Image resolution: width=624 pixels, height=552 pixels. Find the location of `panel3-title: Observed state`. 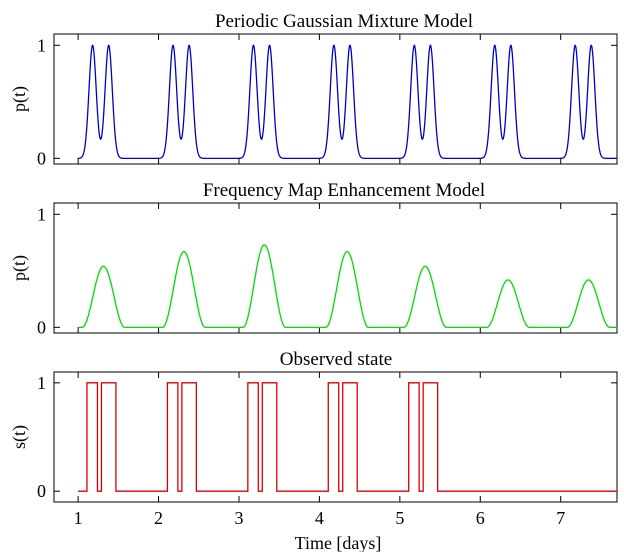

panel3-title: Observed state is located at coordinates (336, 359).